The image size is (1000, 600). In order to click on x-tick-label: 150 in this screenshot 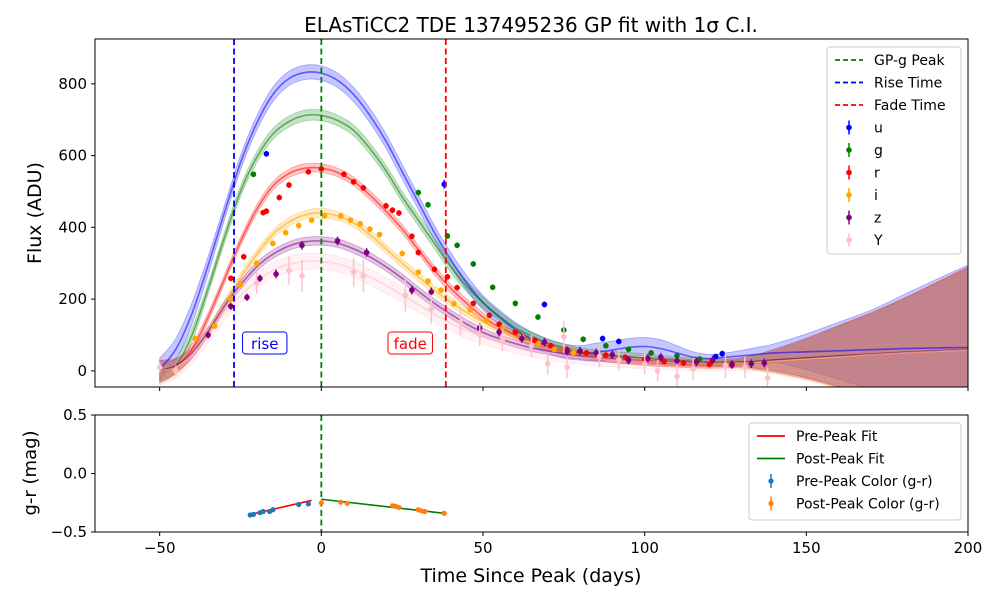, I will do `click(806, 548)`.